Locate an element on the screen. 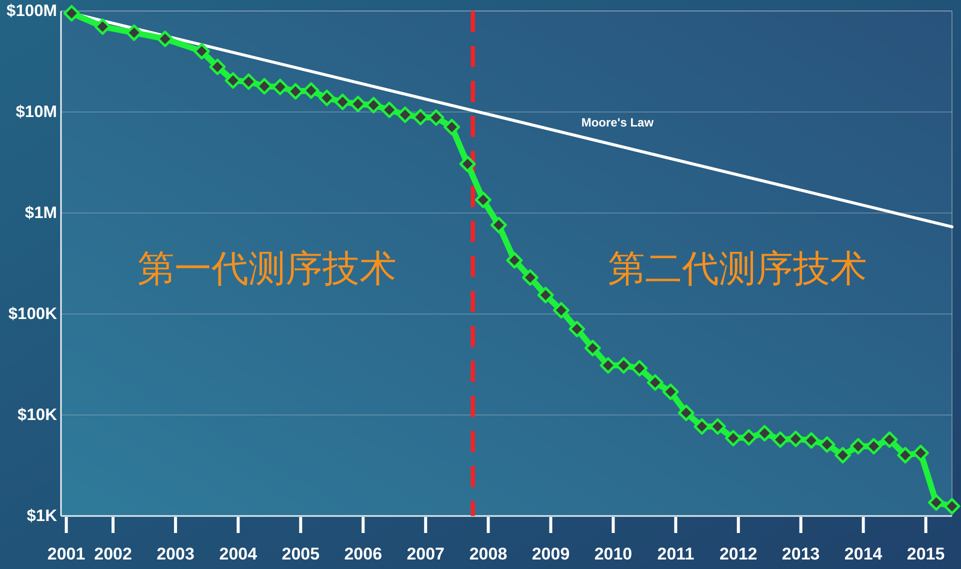 The height and width of the screenshot is (569, 961). x-tick-label: 2007 is located at coordinates (425, 554).